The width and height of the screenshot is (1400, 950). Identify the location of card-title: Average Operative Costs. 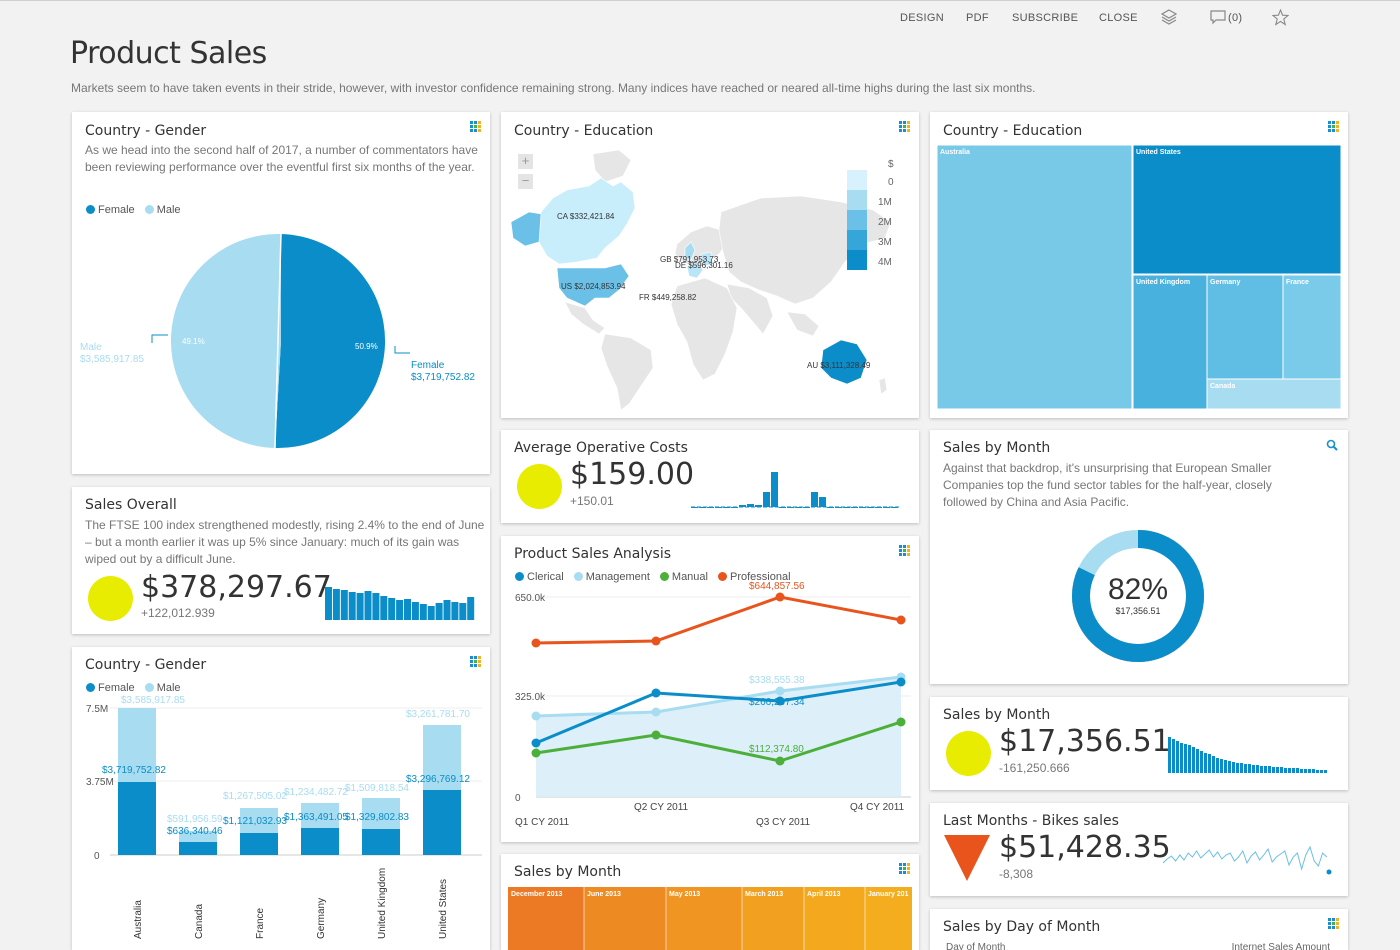
(601, 448).